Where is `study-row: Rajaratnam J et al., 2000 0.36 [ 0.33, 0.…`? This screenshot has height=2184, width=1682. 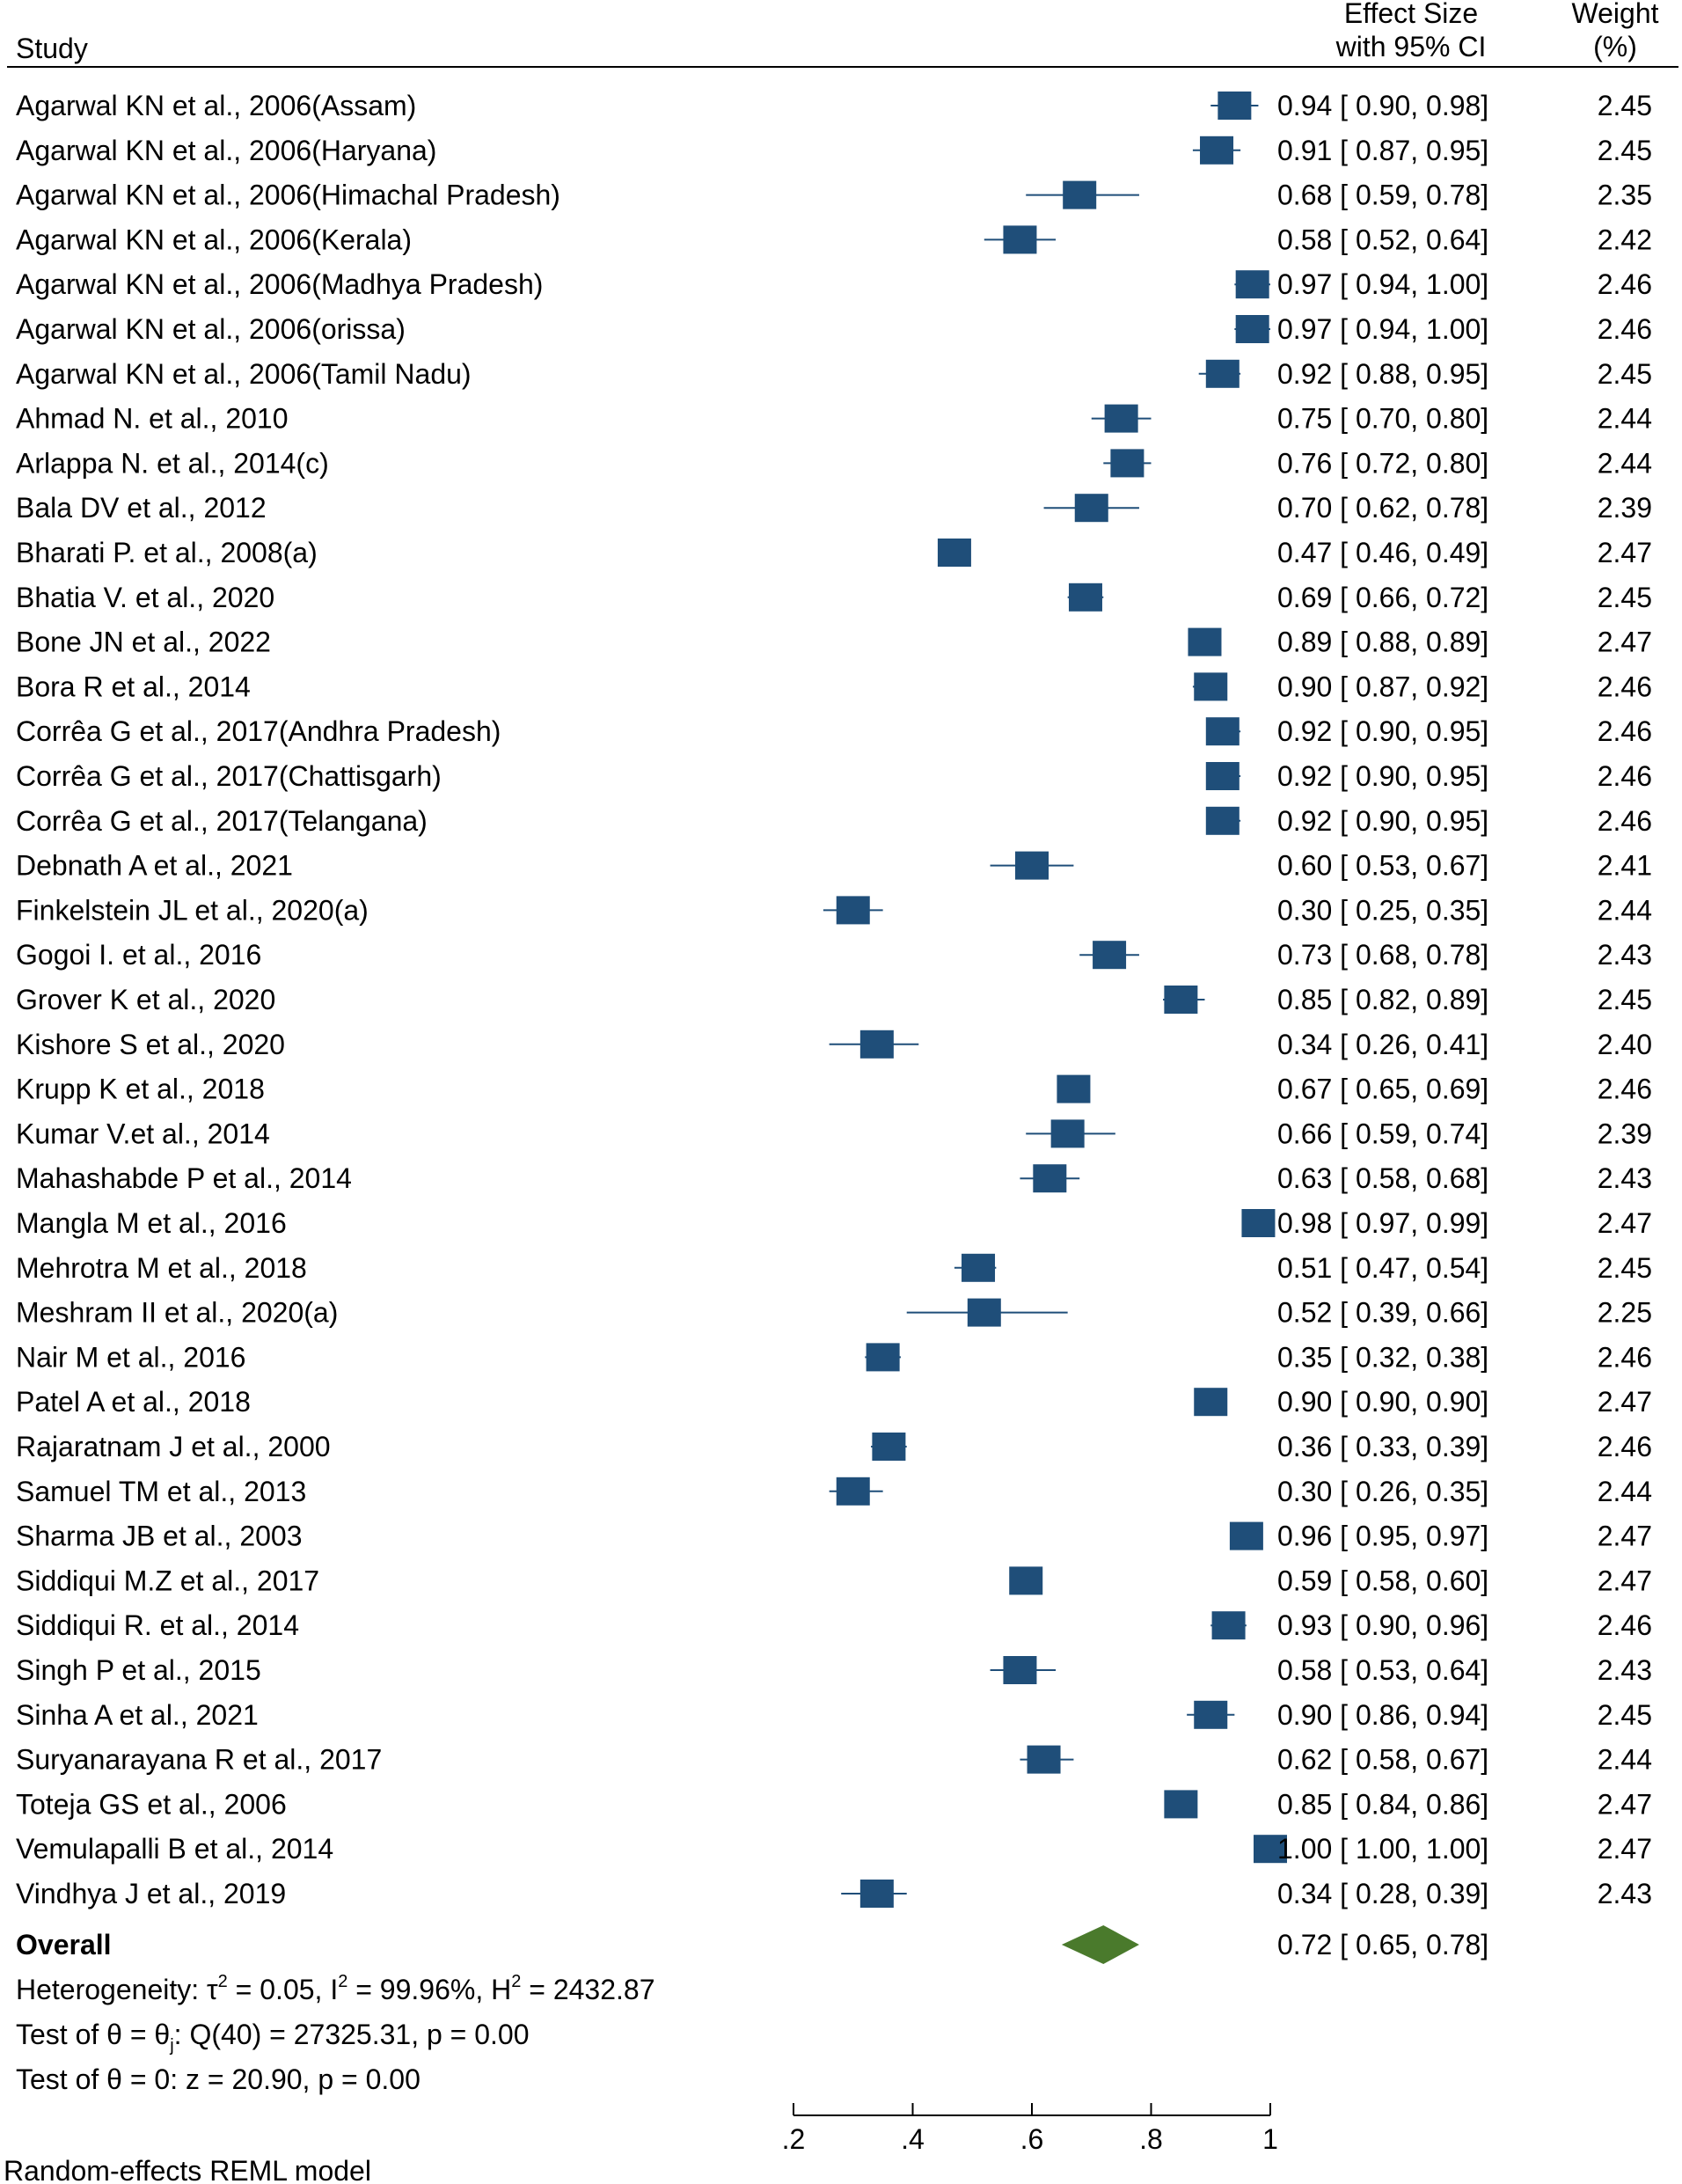 study-row: Rajaratnam J et al., 2000 0.36 [ 0.33, 0.… is located at coordinates (834, 1446).